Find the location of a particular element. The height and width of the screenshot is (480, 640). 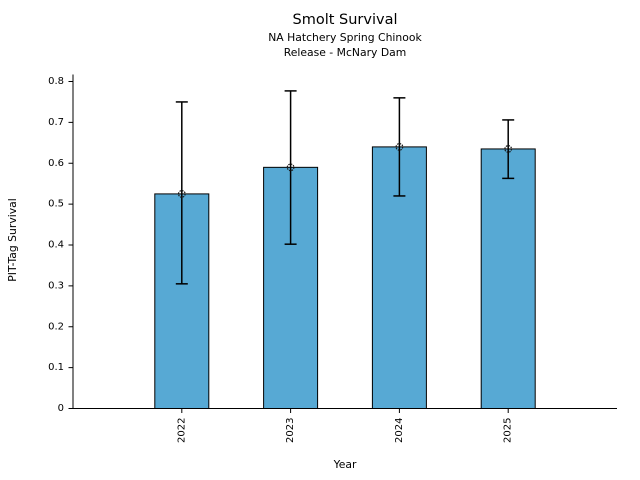

chart-subtitle-line2: Release - McNary Dam is located at coordinates (345, 52).